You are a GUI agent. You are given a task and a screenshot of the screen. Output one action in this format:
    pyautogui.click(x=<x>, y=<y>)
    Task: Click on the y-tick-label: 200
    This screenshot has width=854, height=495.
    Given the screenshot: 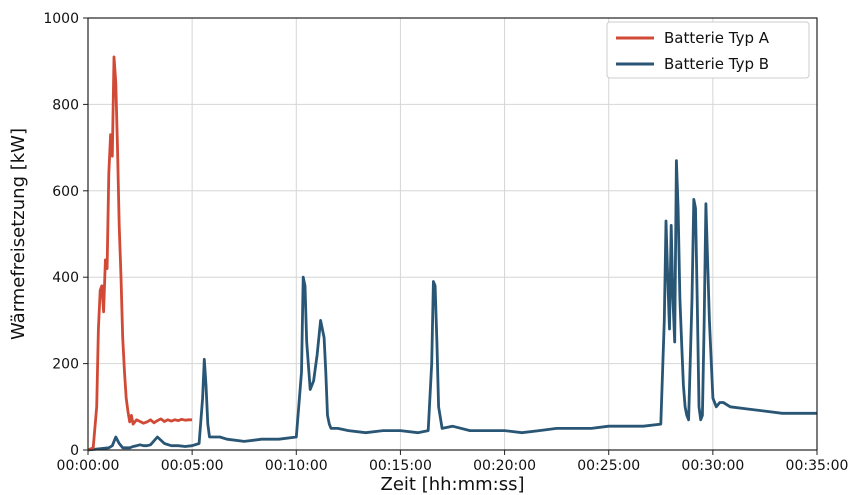 What is the action you would take?
    pyautogui.click(x=65, y=365)
    